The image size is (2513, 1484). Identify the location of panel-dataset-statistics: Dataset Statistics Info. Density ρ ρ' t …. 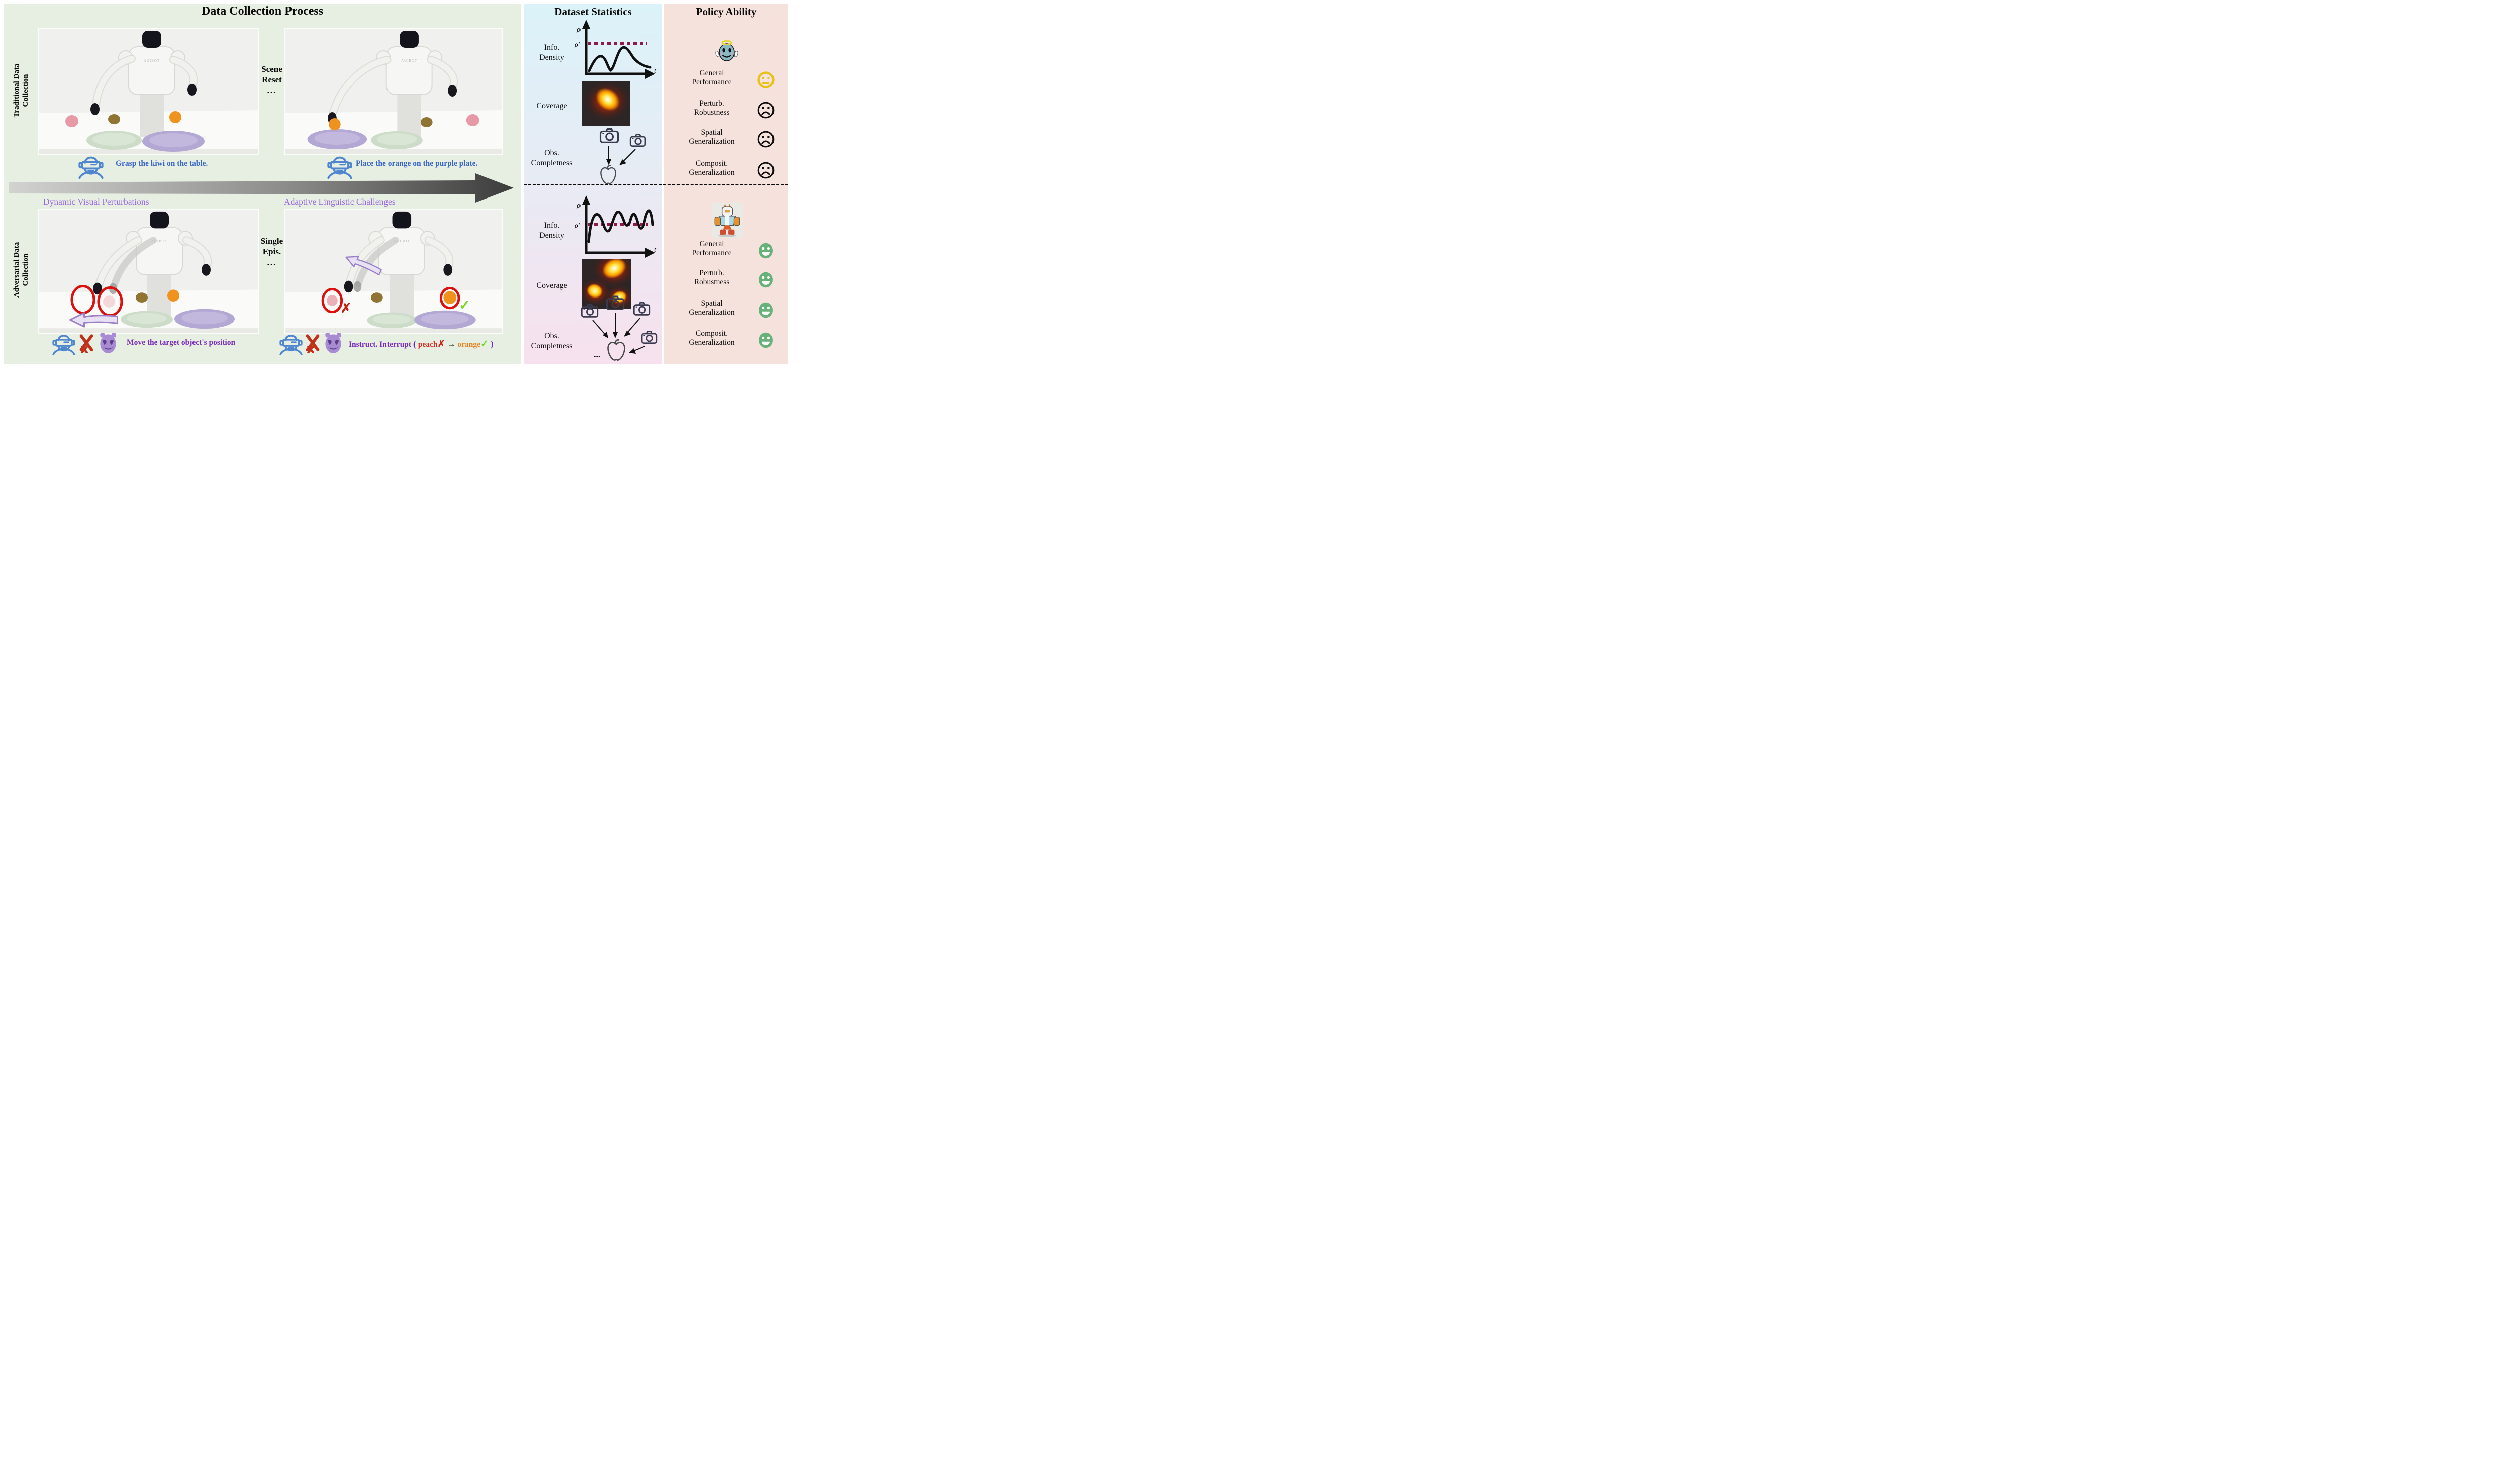
(593, 184).